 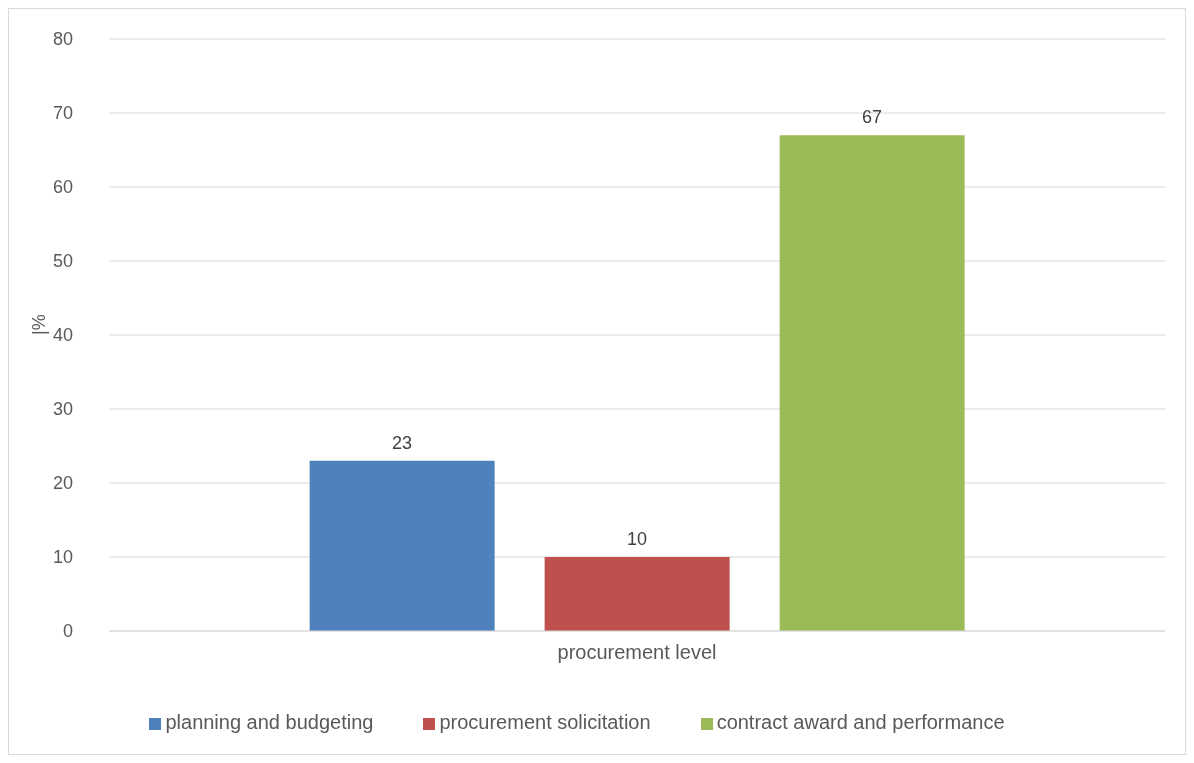 I want to click on data-label: 10, so click(x=637, y=539).